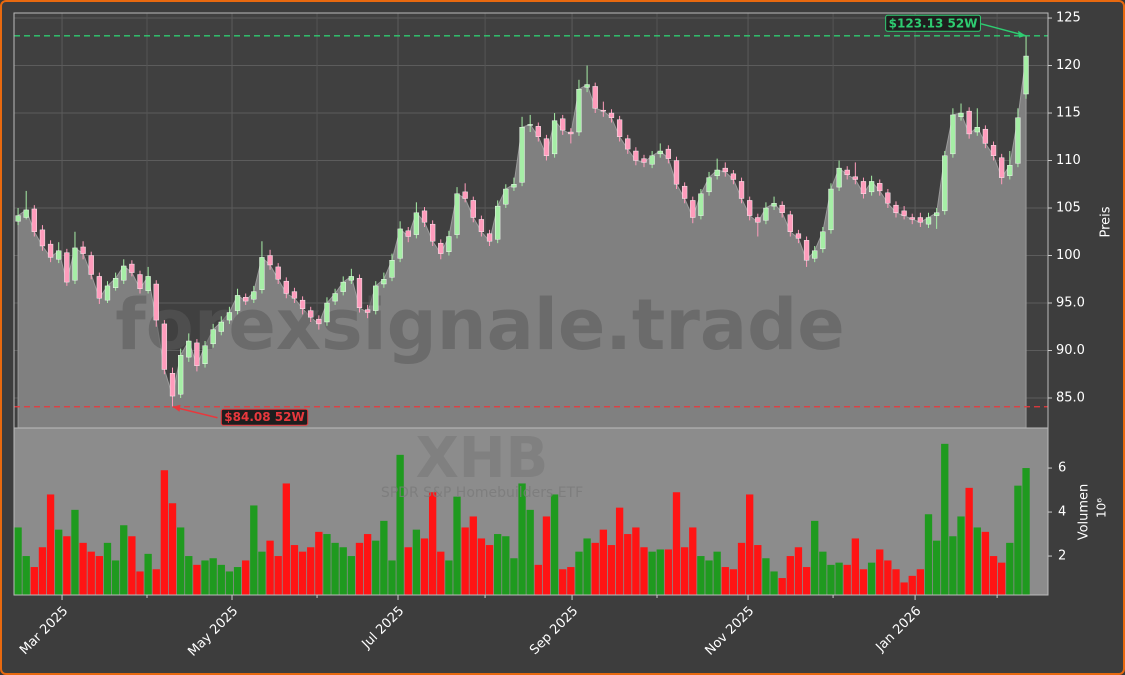 This screenshot has width=1125, height=675. Describe the element at coordinates (1068, 255) in the screenshot. I see `y-tick-label: 100` at that location.